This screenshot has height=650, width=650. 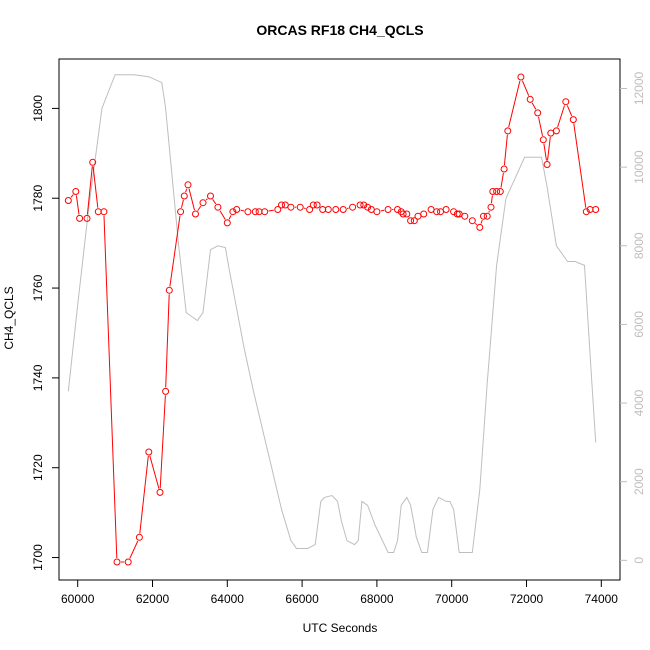 I want to click on y-tick-label-1760: 1760, so click(x=38, y=287).